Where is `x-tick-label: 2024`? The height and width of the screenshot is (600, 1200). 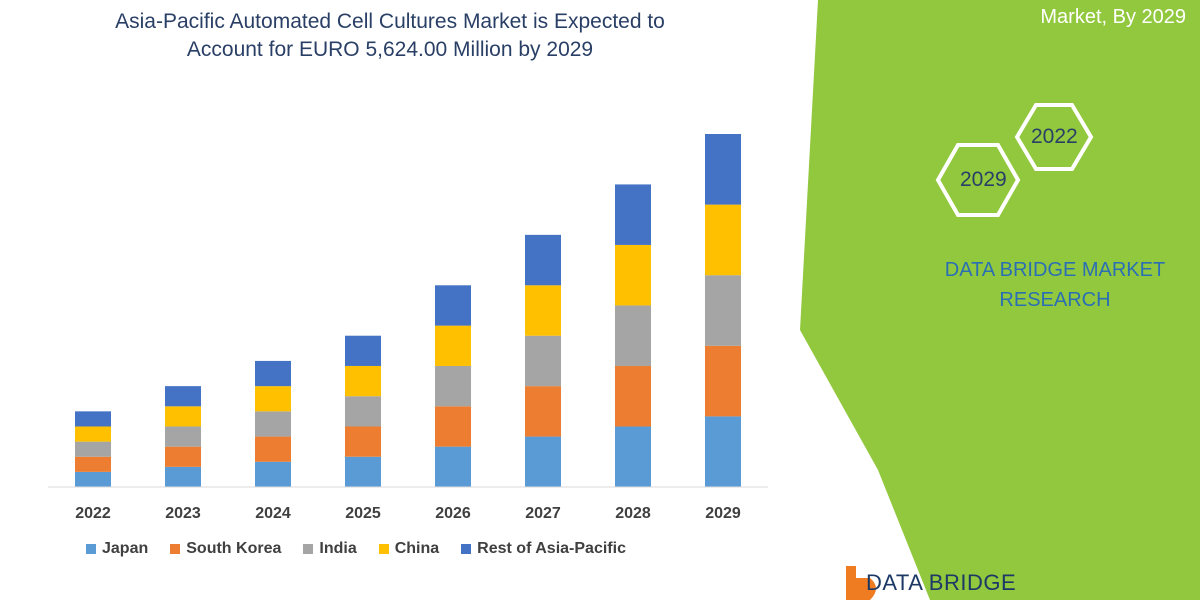 x-tick-label: 2024 is located at coordinates (273, 513).